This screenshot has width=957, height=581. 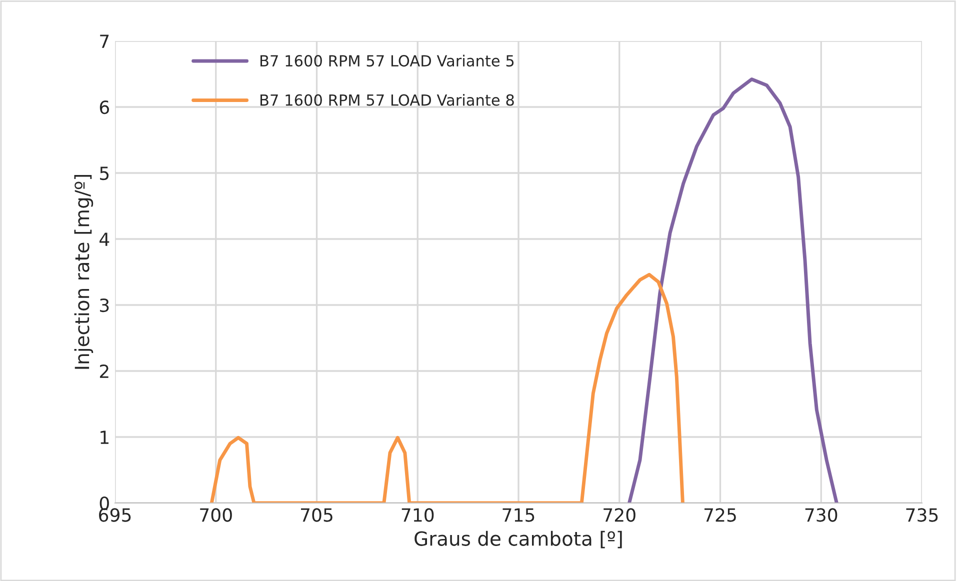 I want to click on x-tick-label: 715, so click(x=518, y=515).